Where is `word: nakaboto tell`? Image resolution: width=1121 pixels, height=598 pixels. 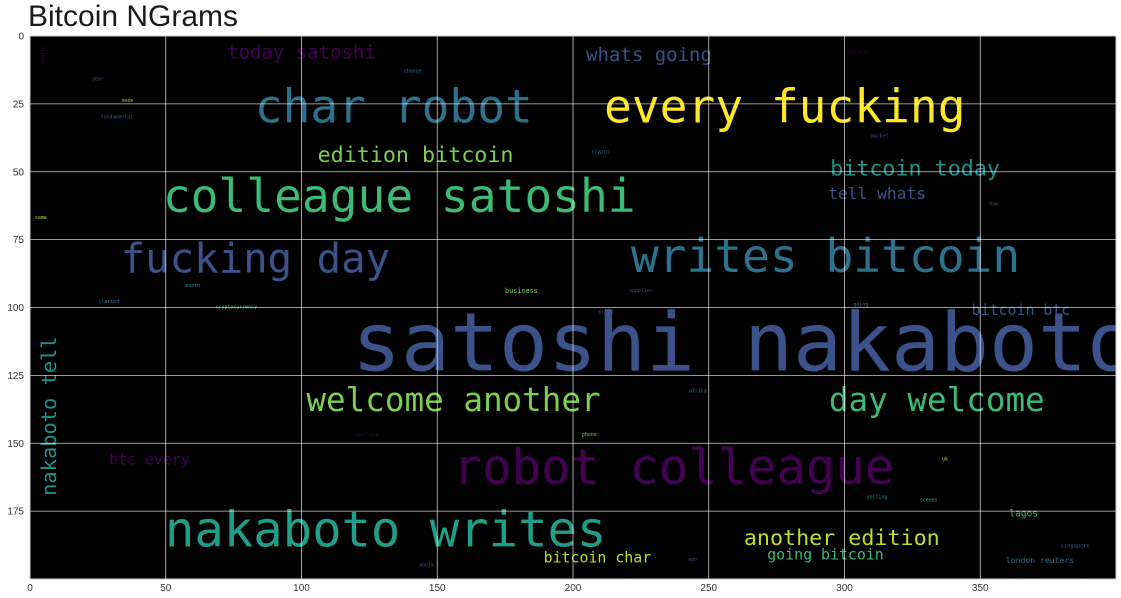 word: nakaboto tell is located at coordinates (49, 416).